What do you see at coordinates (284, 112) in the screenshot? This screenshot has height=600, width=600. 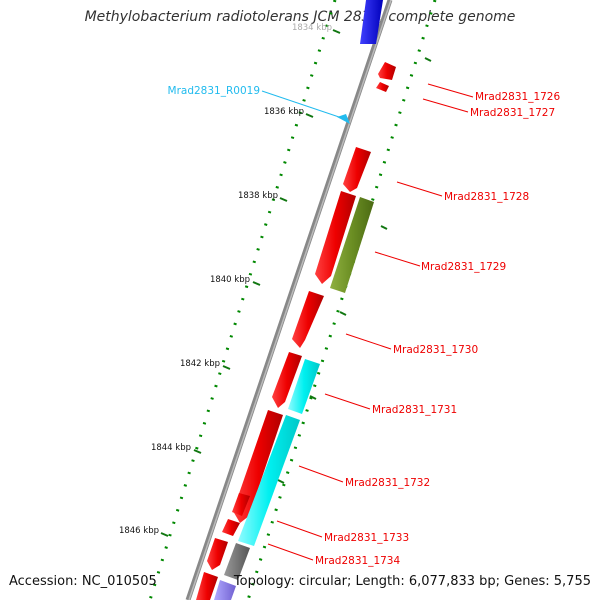 I see `tick-label-1836: 1836 kbp` at bounding box center [284, 112].